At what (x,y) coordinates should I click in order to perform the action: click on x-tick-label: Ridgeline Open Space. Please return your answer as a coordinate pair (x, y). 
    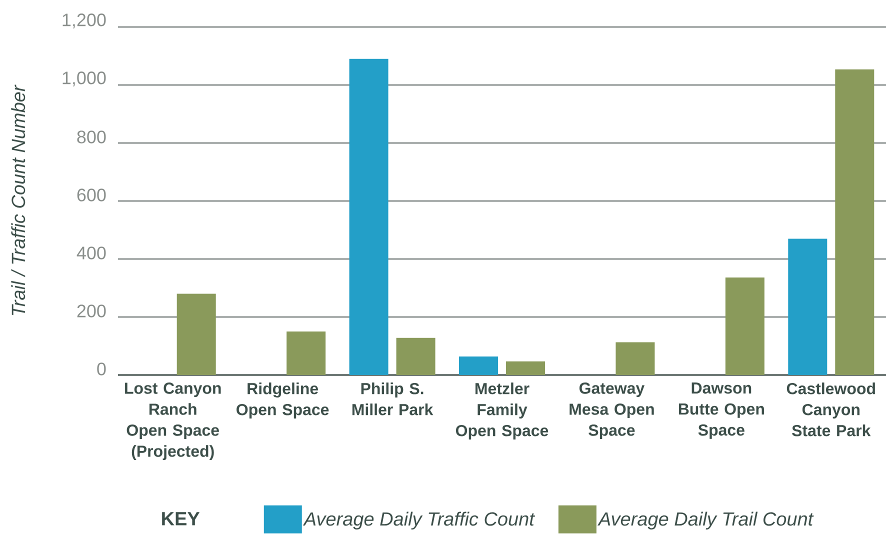
    Looking at the image, I should click on (282, 400).